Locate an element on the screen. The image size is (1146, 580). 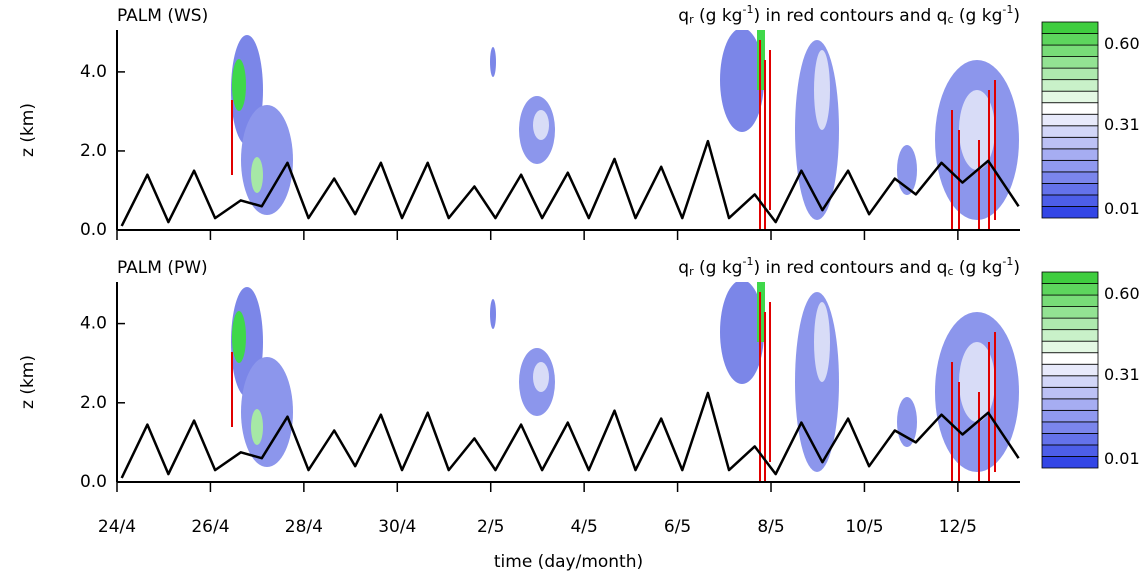
x-tick-label: 4/5 is located at coordinates (583, 527).